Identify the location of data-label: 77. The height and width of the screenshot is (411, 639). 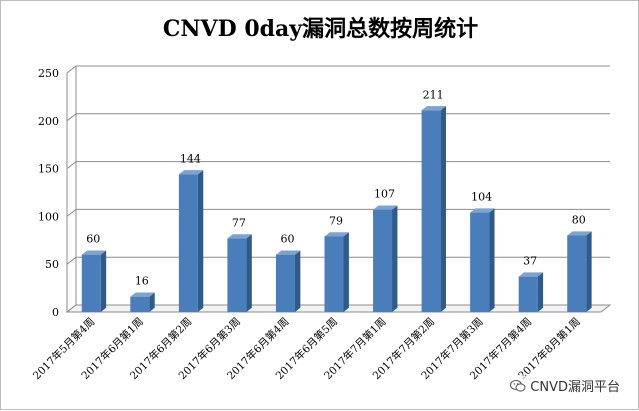
(239, 222).